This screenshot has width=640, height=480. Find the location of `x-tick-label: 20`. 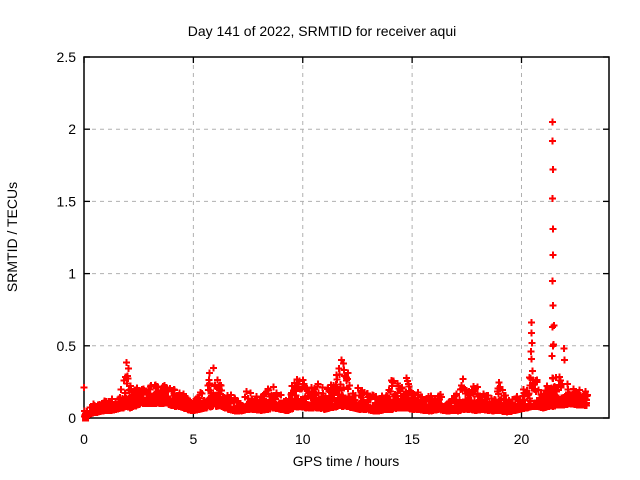

x-tick-label: 20 is located at coordinates (522, 439).